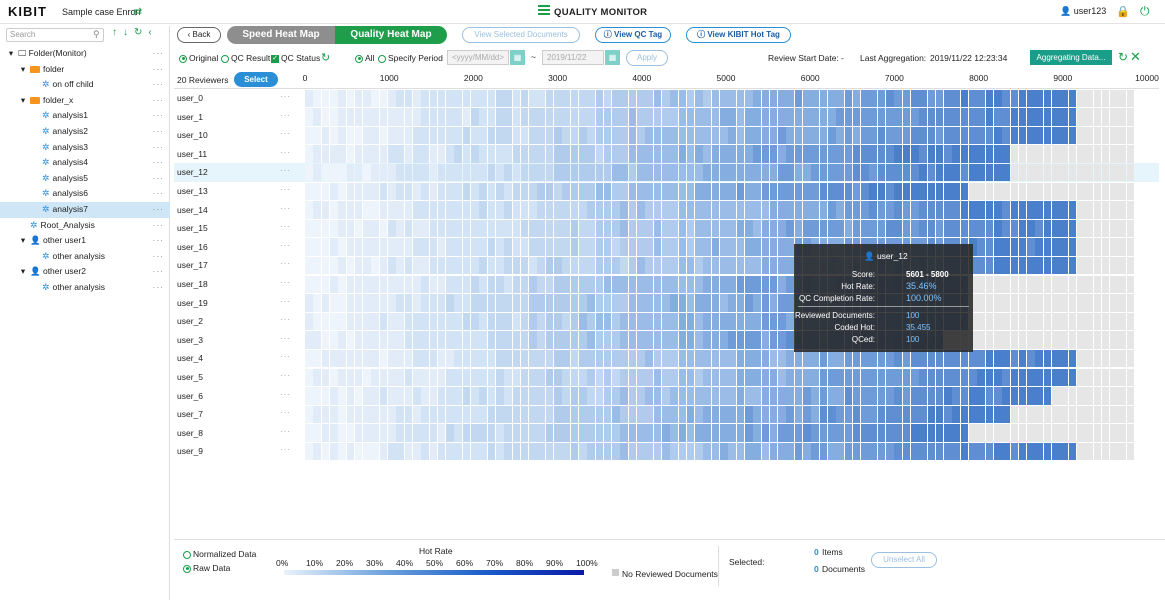 This screenshot has height=600, width=1165. What do you see at coordinates (219, 554) in the screenshot?
I see `normalized-data-radio: Normalized Data` at bounding box center [219, 554].